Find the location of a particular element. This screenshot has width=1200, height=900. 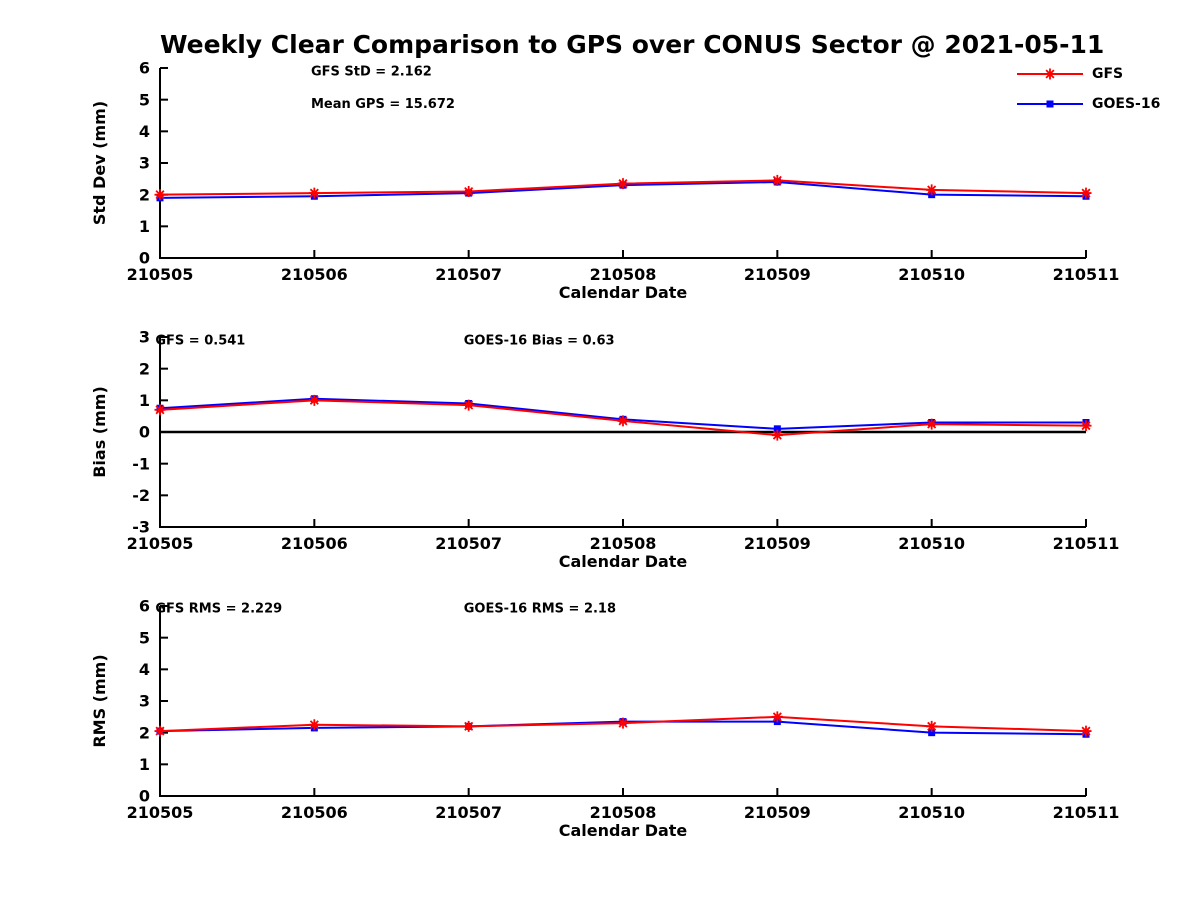

annotation: GFS RMS = 2.229 is located at coordinates (218, 609).